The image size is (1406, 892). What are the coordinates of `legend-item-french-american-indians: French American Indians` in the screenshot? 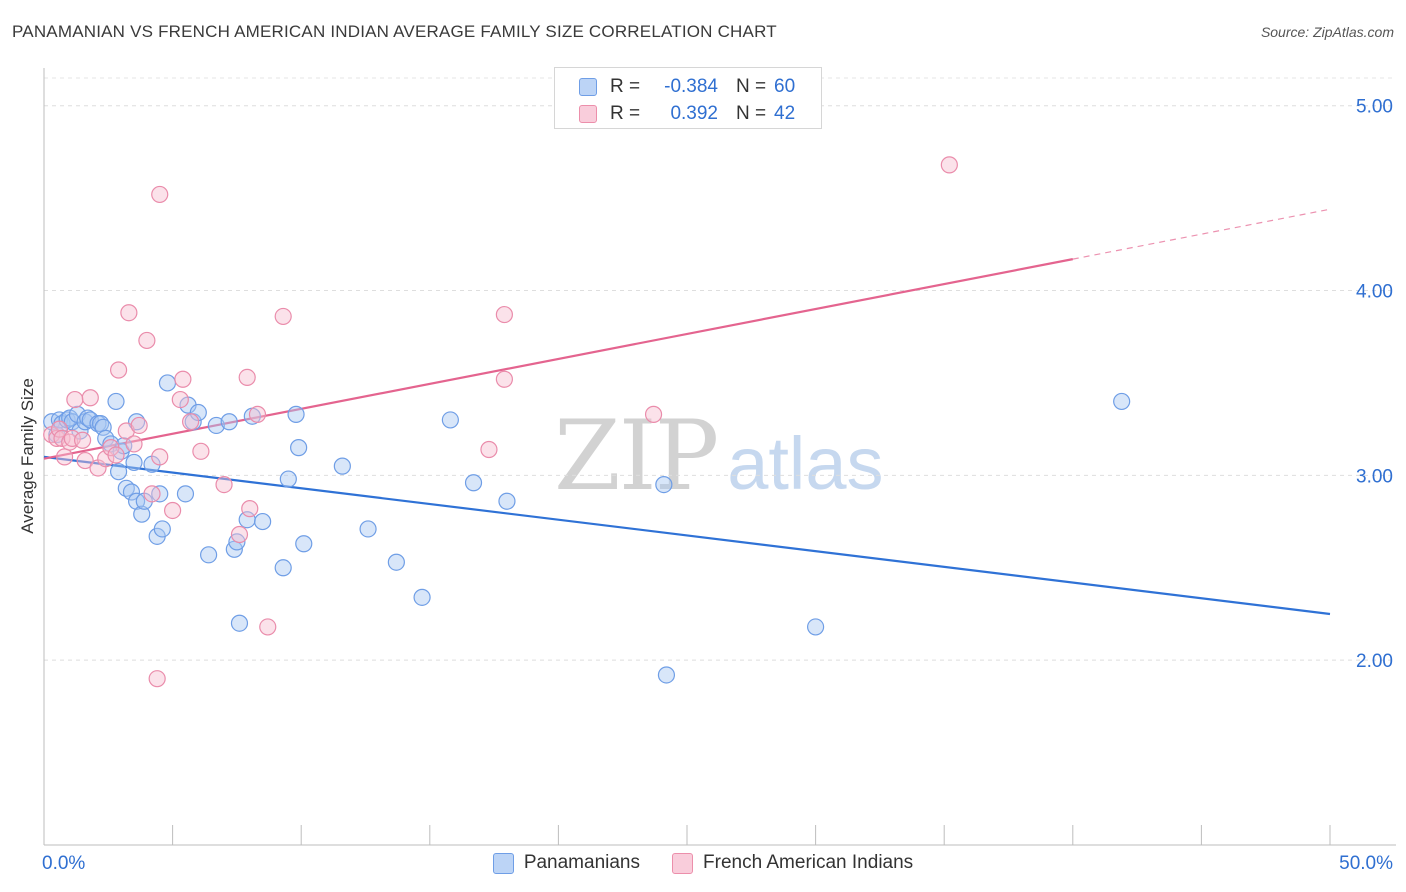 It's located at (792, 863).